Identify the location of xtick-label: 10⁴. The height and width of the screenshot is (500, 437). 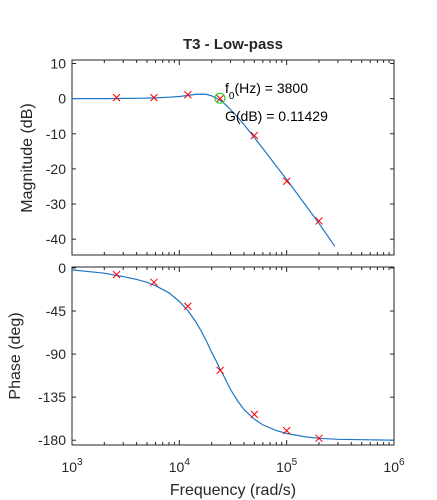
(180, 466).